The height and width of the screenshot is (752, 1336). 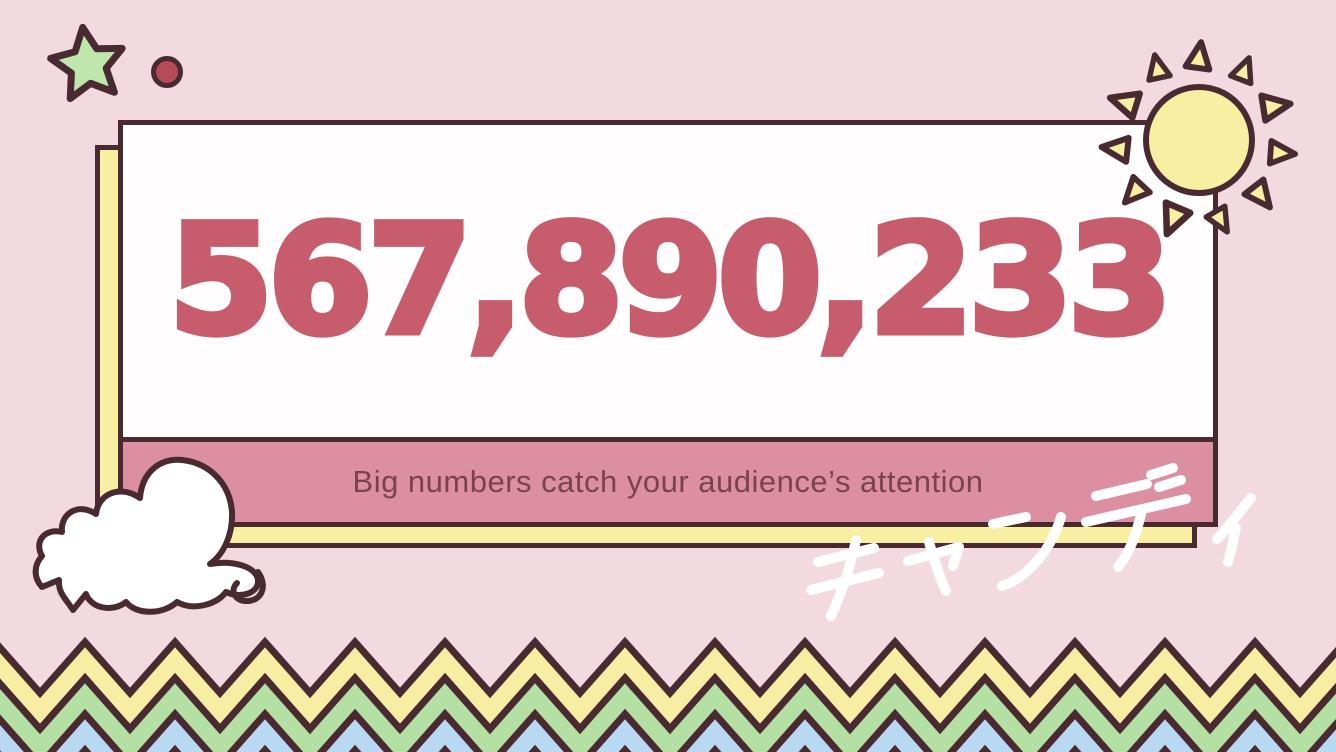 What do you see at coordinates (149, 535) in the screenshot?
I see `cloud-icon` at bounding box center [149, 535].